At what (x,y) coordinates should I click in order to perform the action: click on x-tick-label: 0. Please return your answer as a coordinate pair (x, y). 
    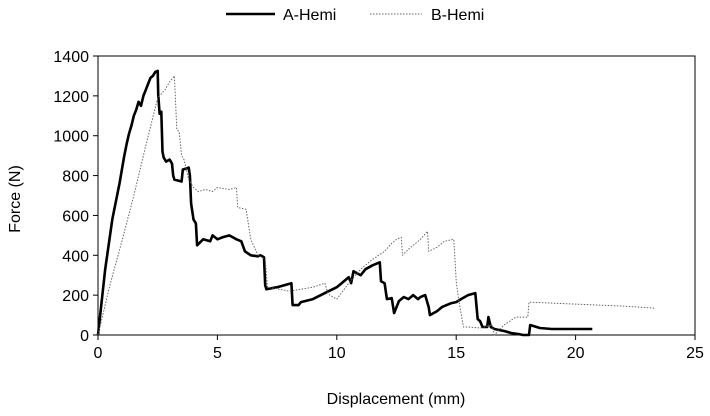
    Looking at the image, I should click on (98, 353).